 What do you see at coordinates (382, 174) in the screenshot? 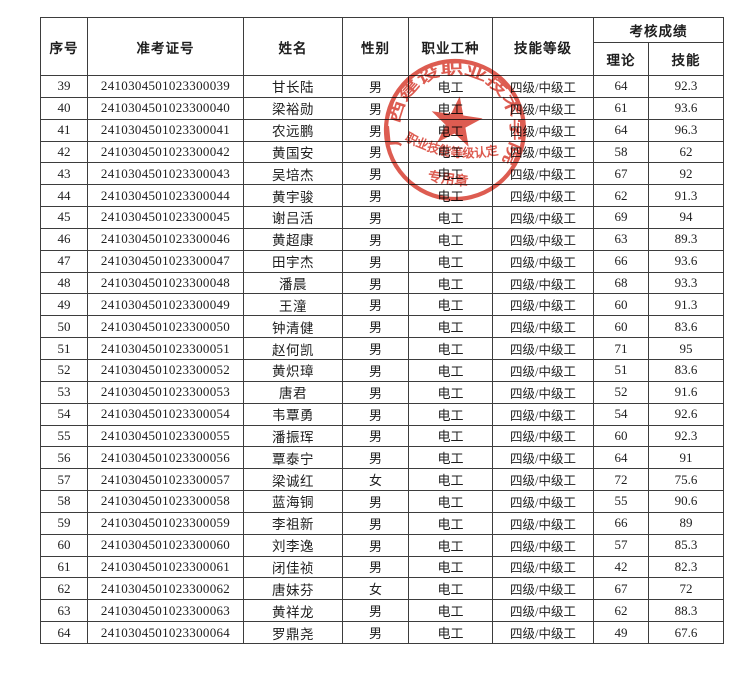
I see `table-row: 43 2410304501023300043 吴培杰男电工 四级/中级工 67 92` at bounding box center [382, 174].